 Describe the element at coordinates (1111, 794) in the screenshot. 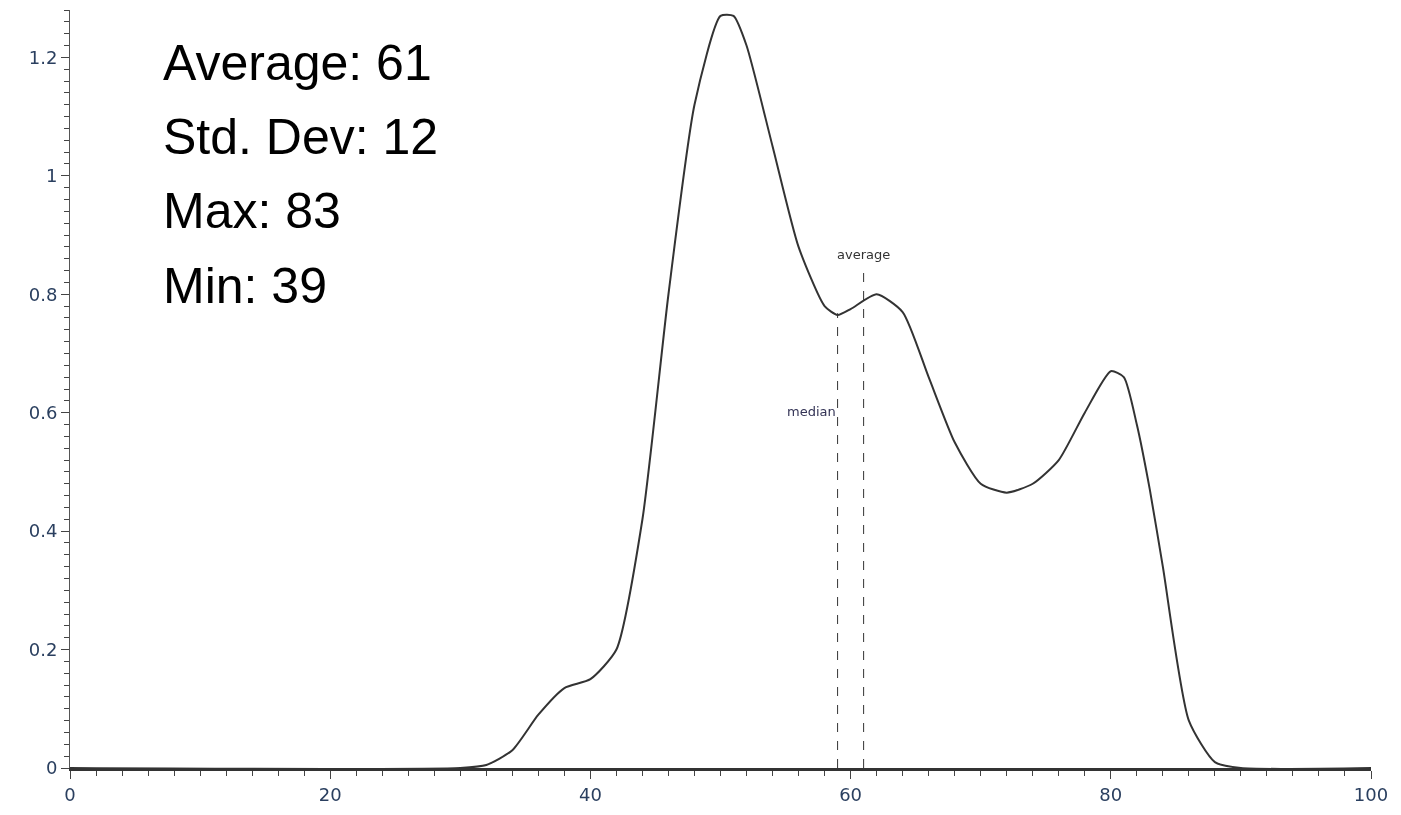

I see `x-tick-label: 80` at that location.